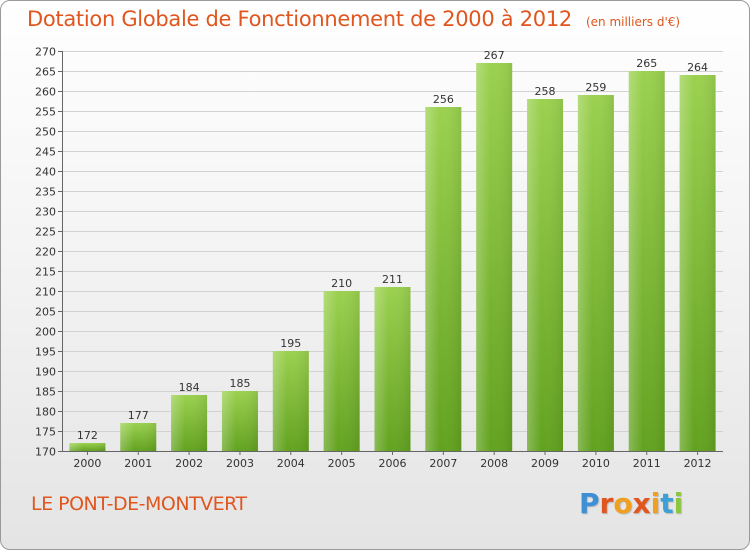 The width and height of the screenshot is (750, 550). What do you see at coordinates (443, 99) in the screenshot?
I see `bar-value-label: 256` at bounding box center [443, 99].